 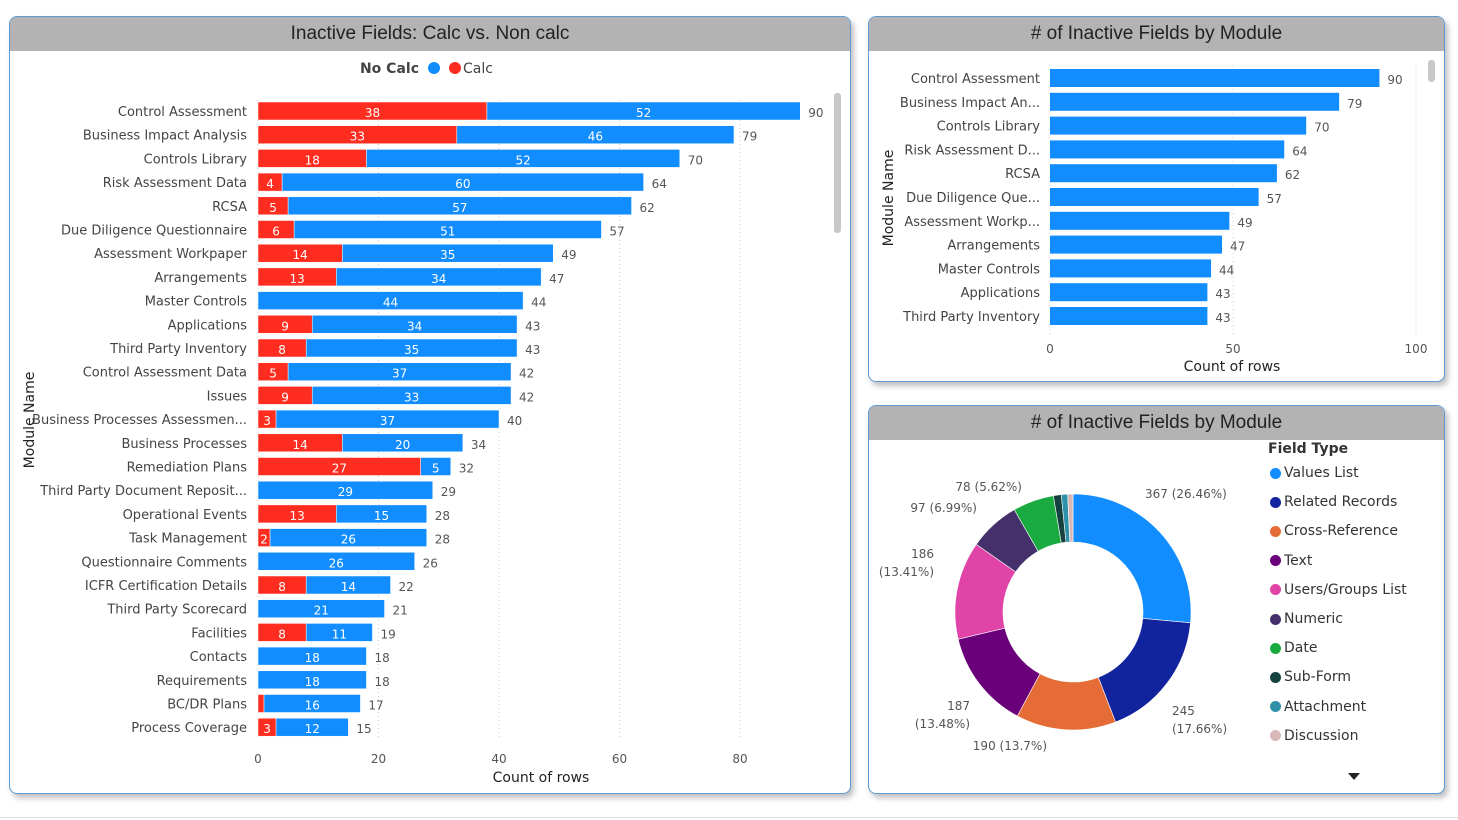 What do you see at coordinates (381, 658) in the screenshot?
I see `total-label: 18` at bounding box center [381, 658].